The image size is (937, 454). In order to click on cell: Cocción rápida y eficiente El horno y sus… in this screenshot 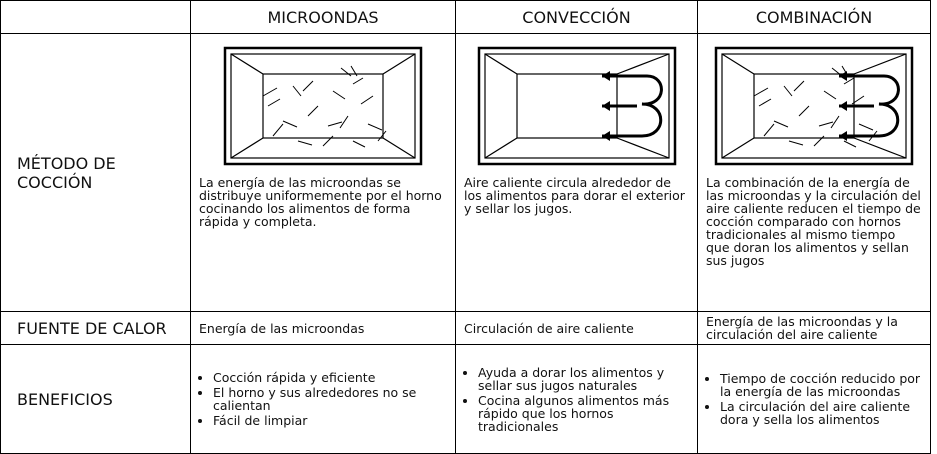, I will do `click(323, 399)`.